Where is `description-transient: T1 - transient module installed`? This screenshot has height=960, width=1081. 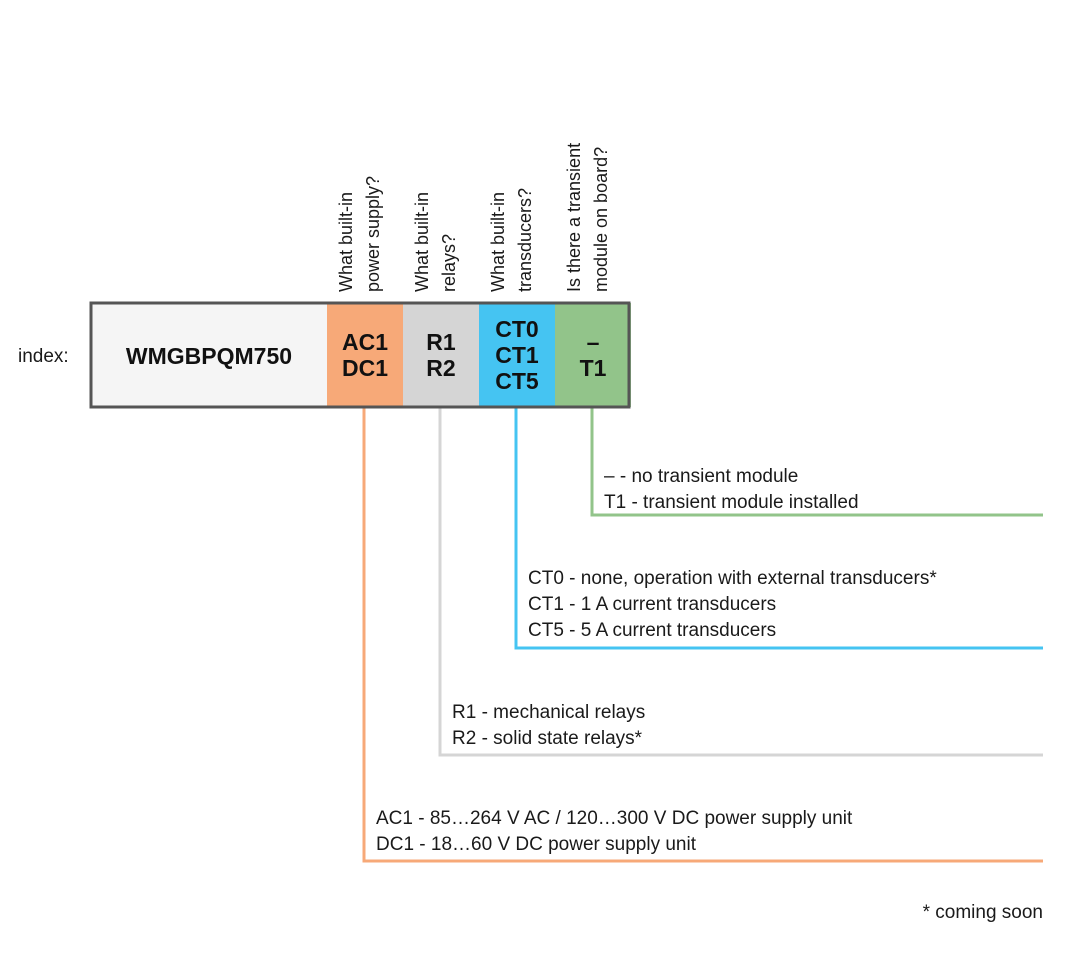
description-transient: T1 - transient module installed is located at coordinates (731, 502).